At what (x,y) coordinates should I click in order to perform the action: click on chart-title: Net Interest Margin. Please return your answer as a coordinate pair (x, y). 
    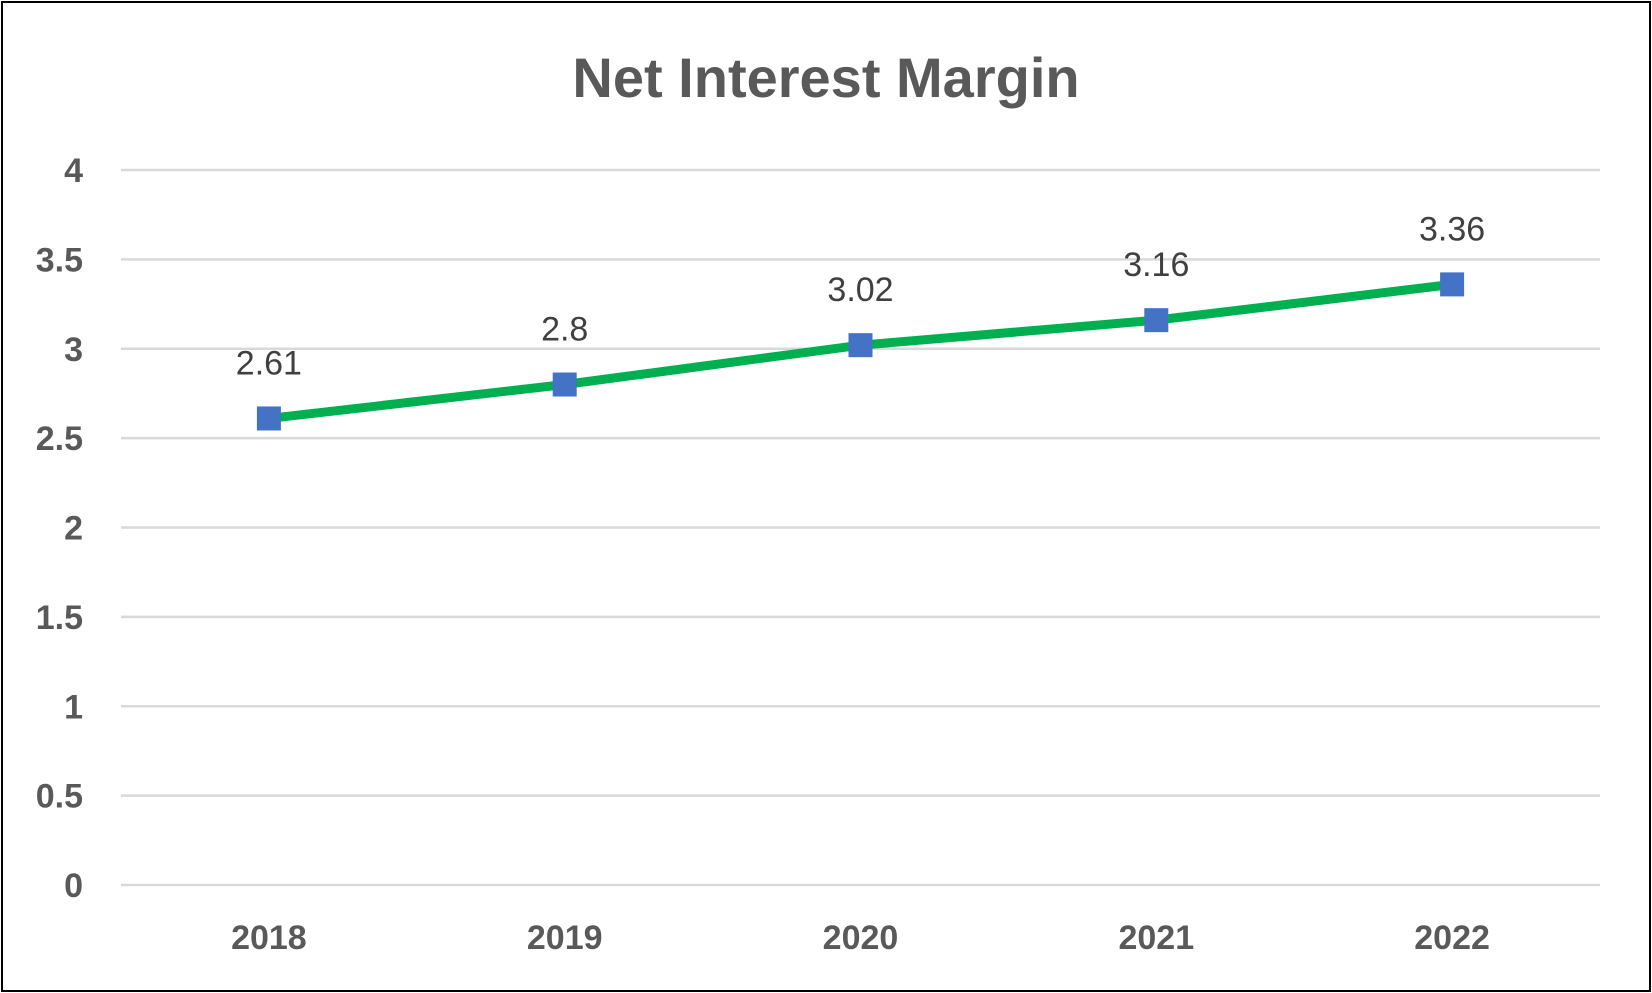
    Looking at the image, I should click on (825, 77).